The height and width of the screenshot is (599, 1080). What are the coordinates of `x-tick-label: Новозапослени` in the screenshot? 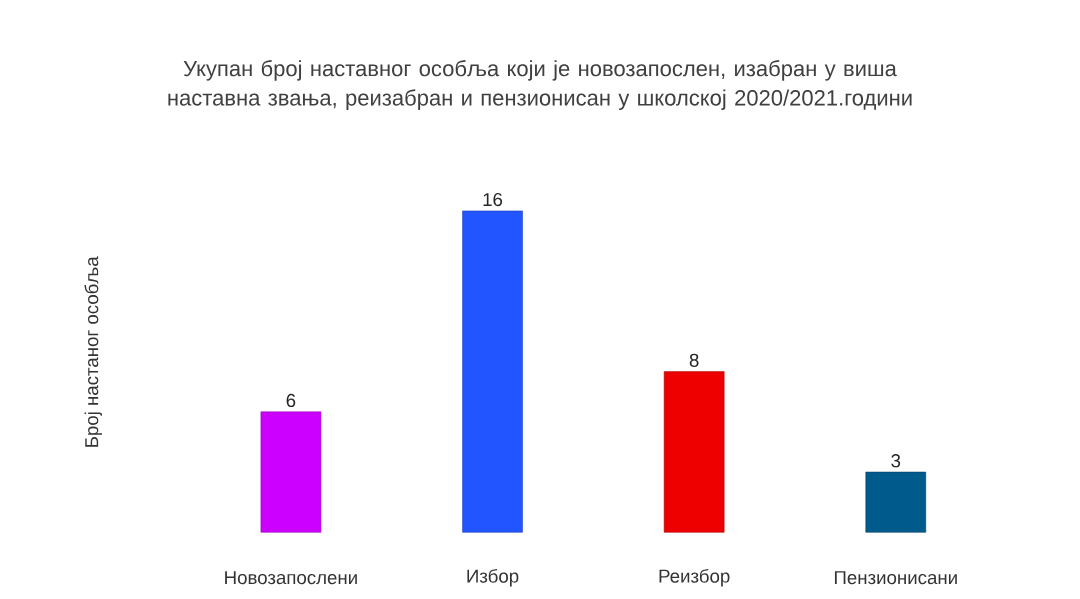 It's located at (291, 578).